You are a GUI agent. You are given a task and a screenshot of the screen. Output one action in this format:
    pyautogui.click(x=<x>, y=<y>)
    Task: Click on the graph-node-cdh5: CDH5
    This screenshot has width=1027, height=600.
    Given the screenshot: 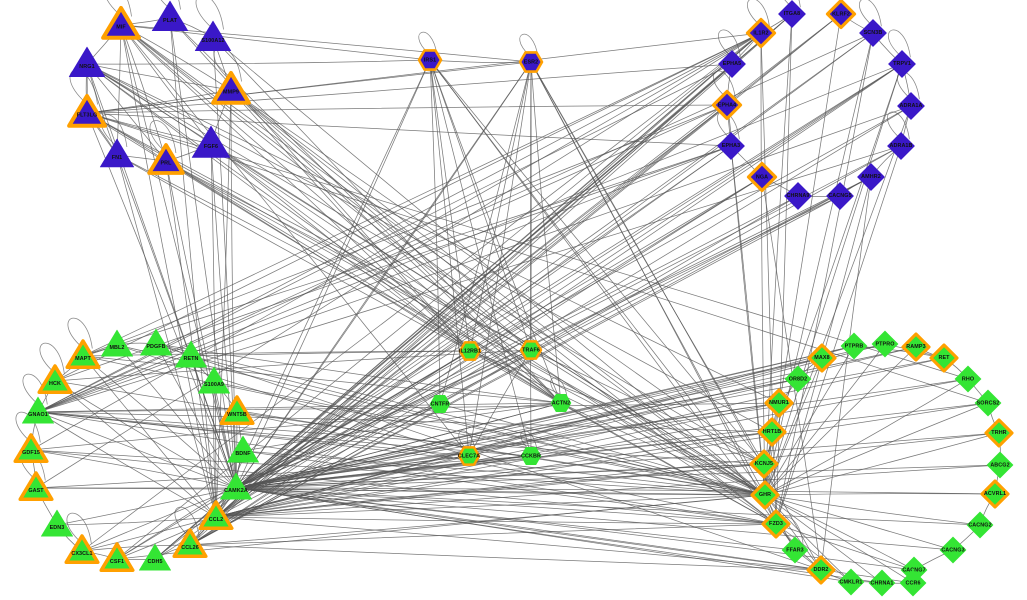 What is the action you would take?
    pyautogui.click(x=154, y=558)
    